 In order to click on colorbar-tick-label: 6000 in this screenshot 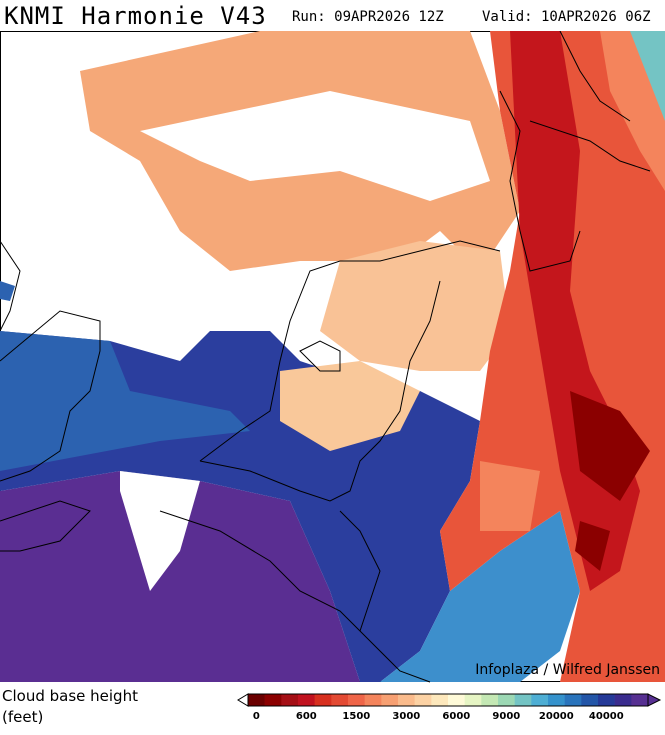, I will do `click(456, 716)`.